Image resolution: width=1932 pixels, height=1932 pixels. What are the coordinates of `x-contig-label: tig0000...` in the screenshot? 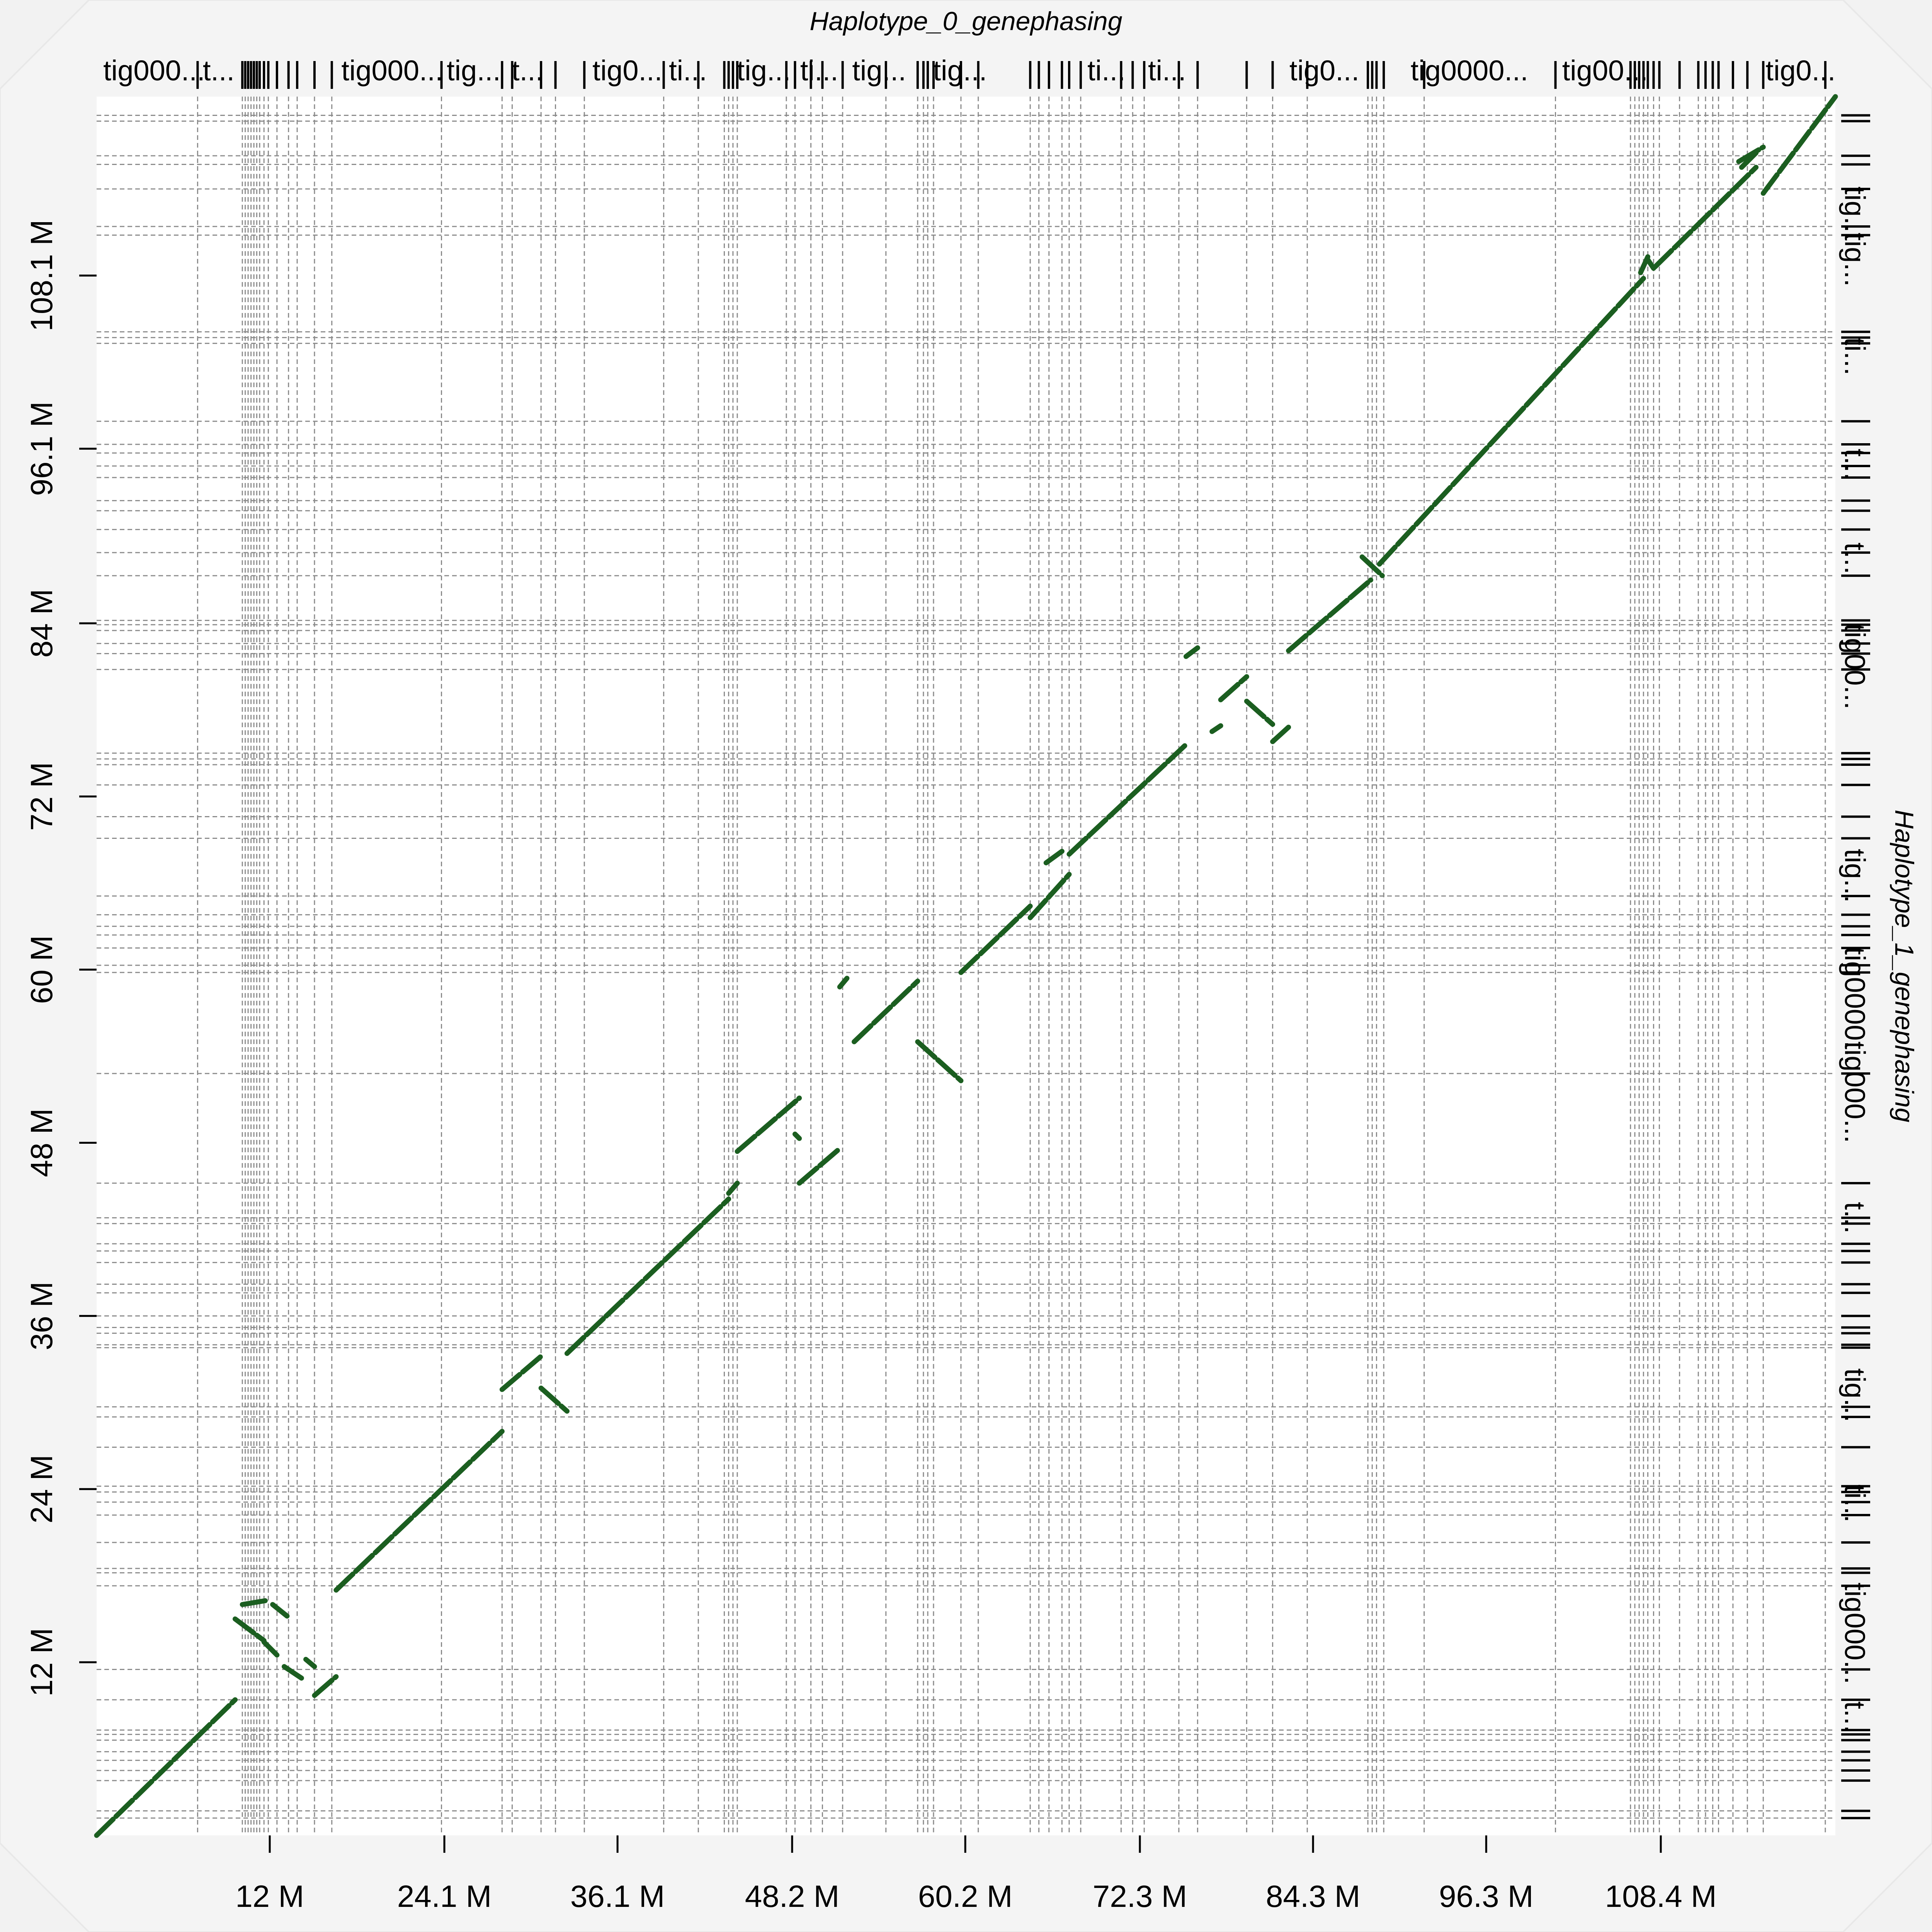 It's located at (1469, 70).